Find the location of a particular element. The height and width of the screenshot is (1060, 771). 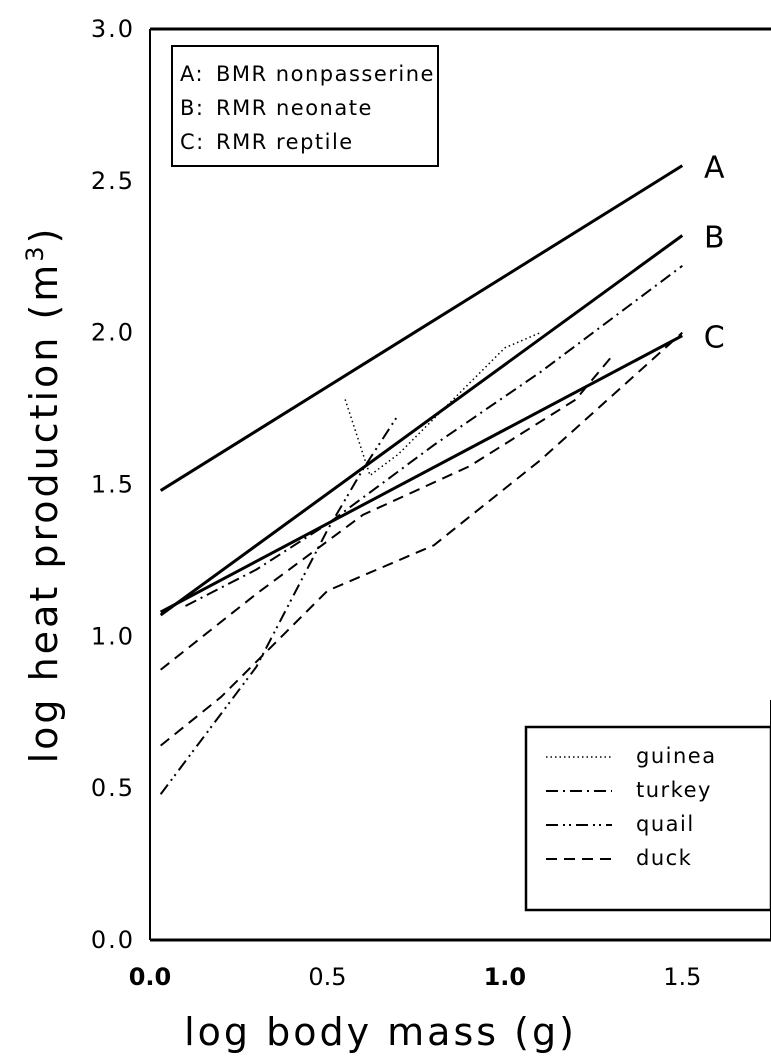

reference-legend-text: RMR neonate is located at coordinates (294, 108).